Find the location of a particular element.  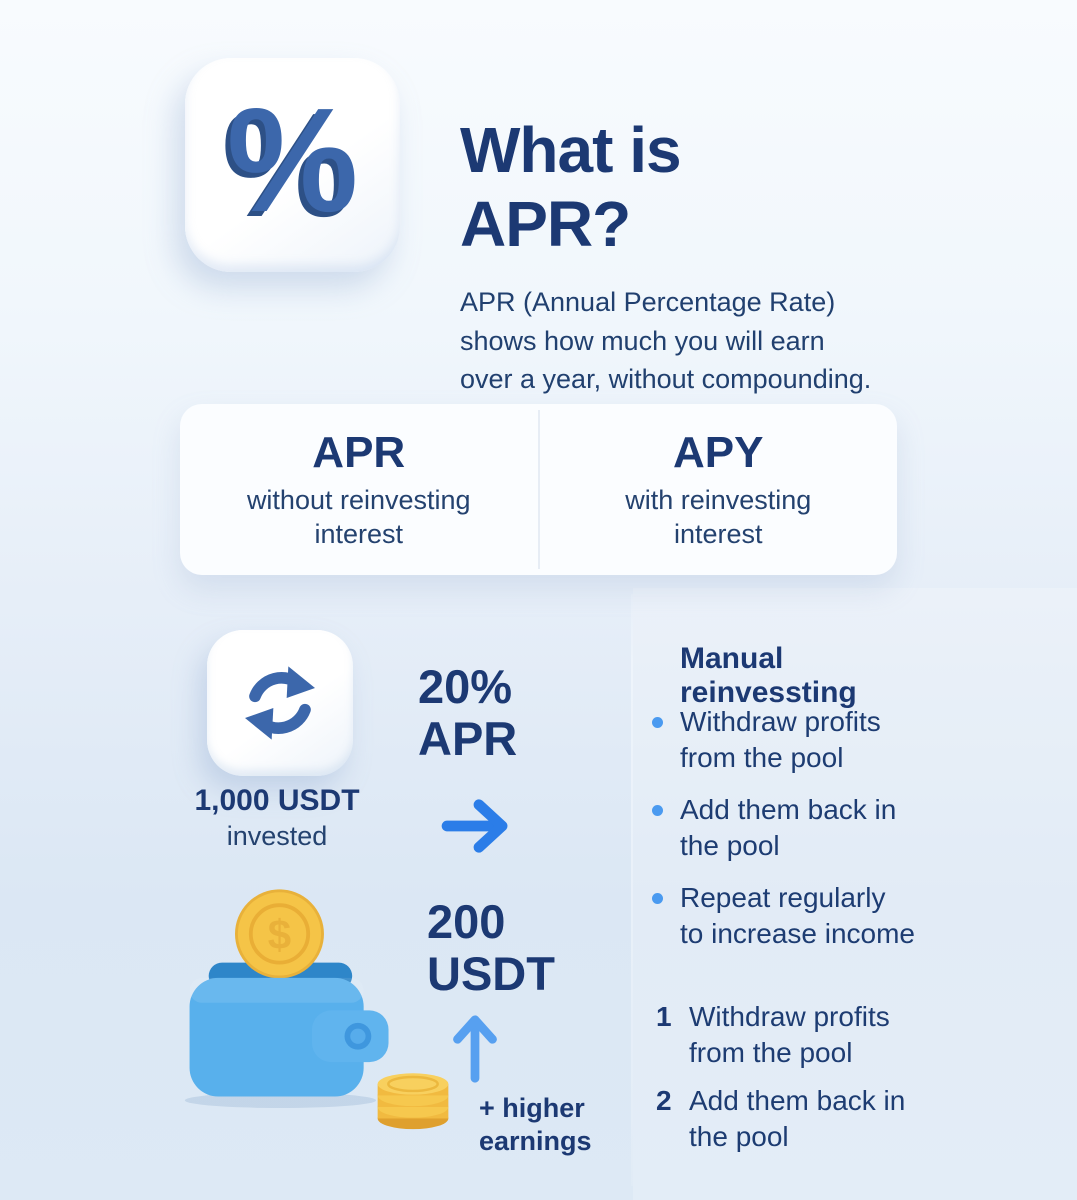

list-item: Add them back in the pool is located at coordinates (797, 827).